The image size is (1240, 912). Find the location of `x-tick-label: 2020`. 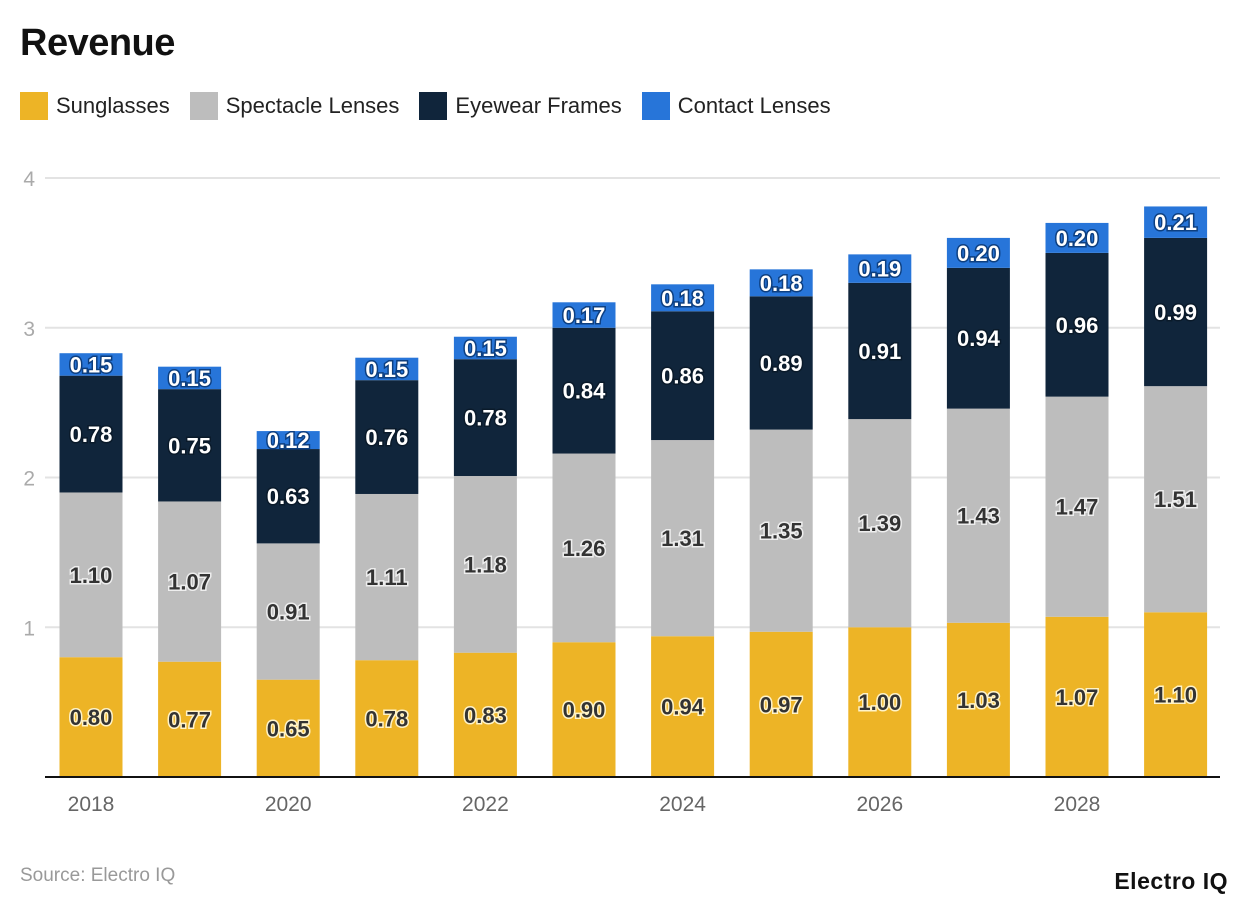

x-tick-label: 2020 is located at coordinates (288, 804).